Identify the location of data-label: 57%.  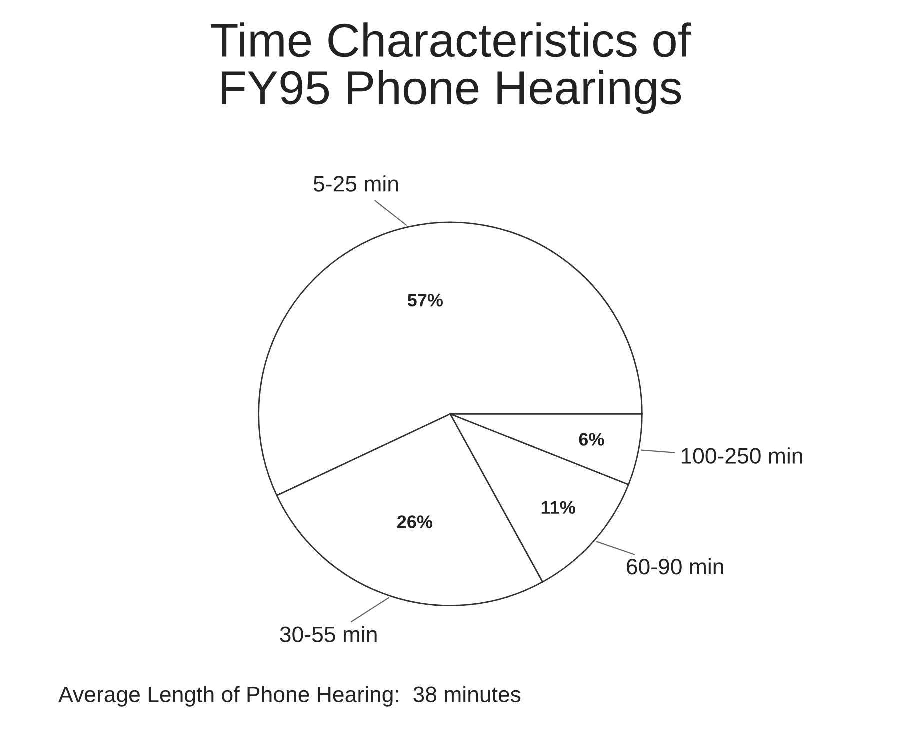
(426, 300).